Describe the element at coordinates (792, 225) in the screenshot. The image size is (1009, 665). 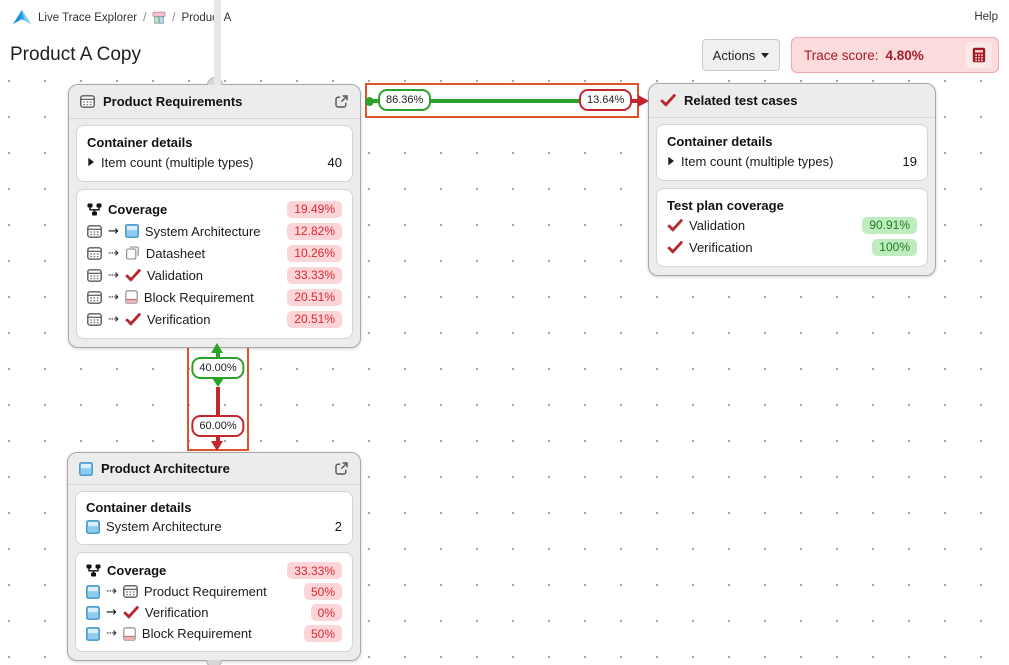
I see `list-item: Validation 90.91%` at that location.